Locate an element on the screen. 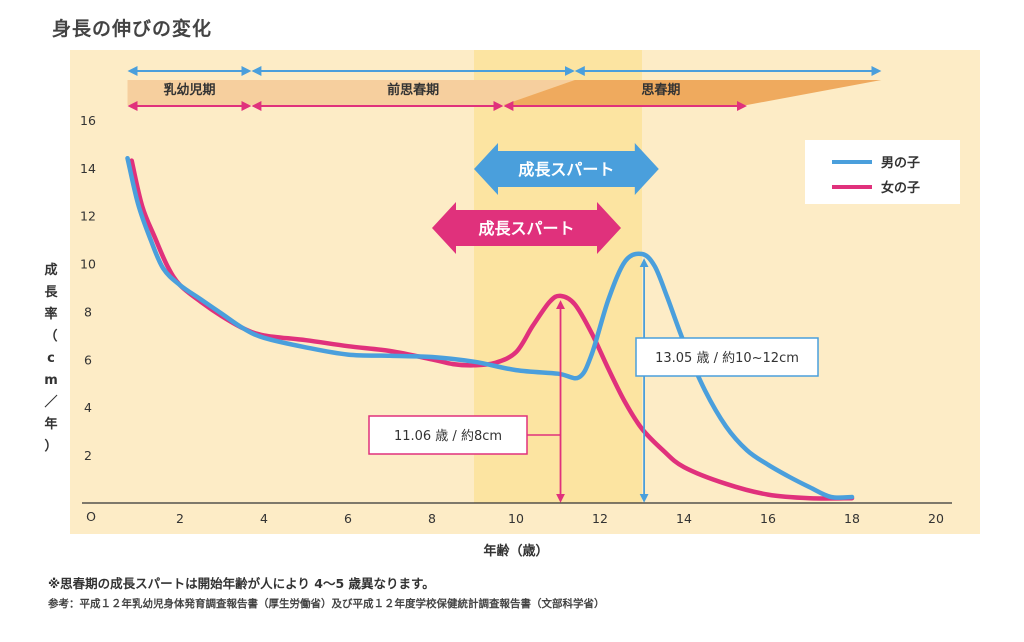 Image resolution: width=1024 pixels, height=642 pixels. growth-spurt-arrow-boy is located at coordinates (566, 169).